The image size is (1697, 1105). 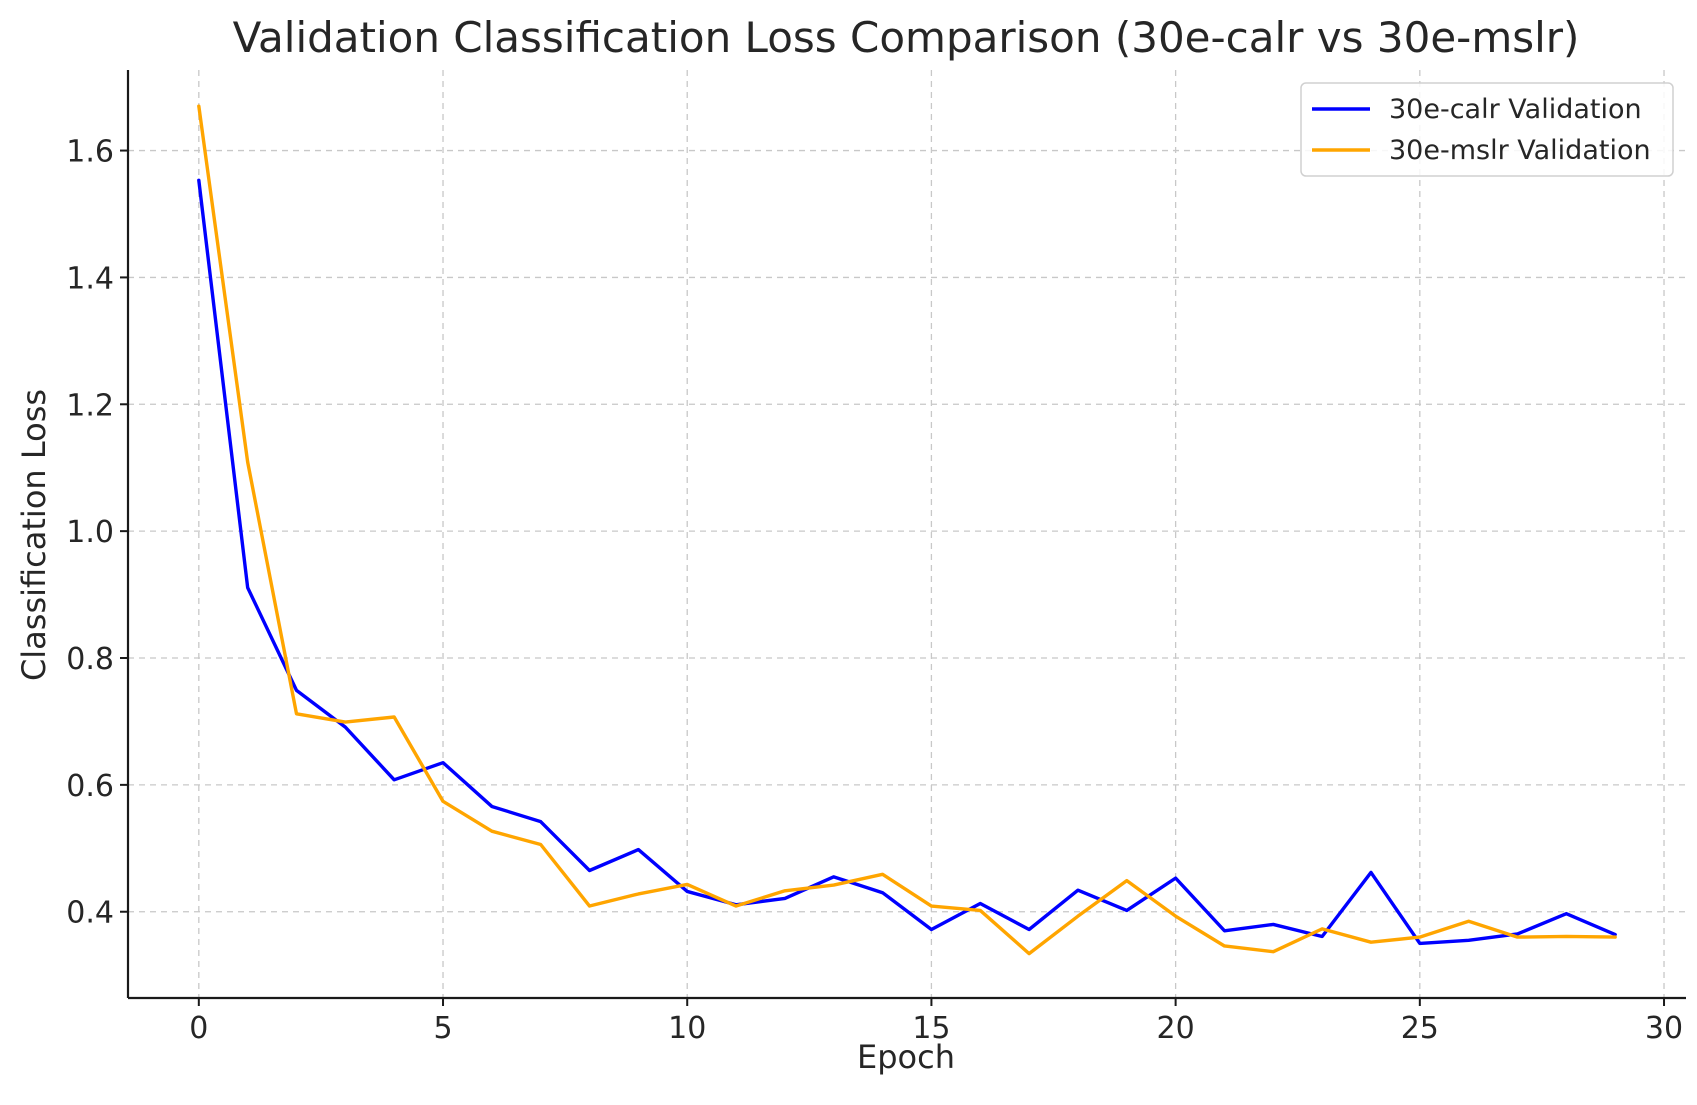 What do you see at coordinates (34, 535) in the screenshot?
I see `y-axis-label: Classification Loss` at bounding box center [34, 535].